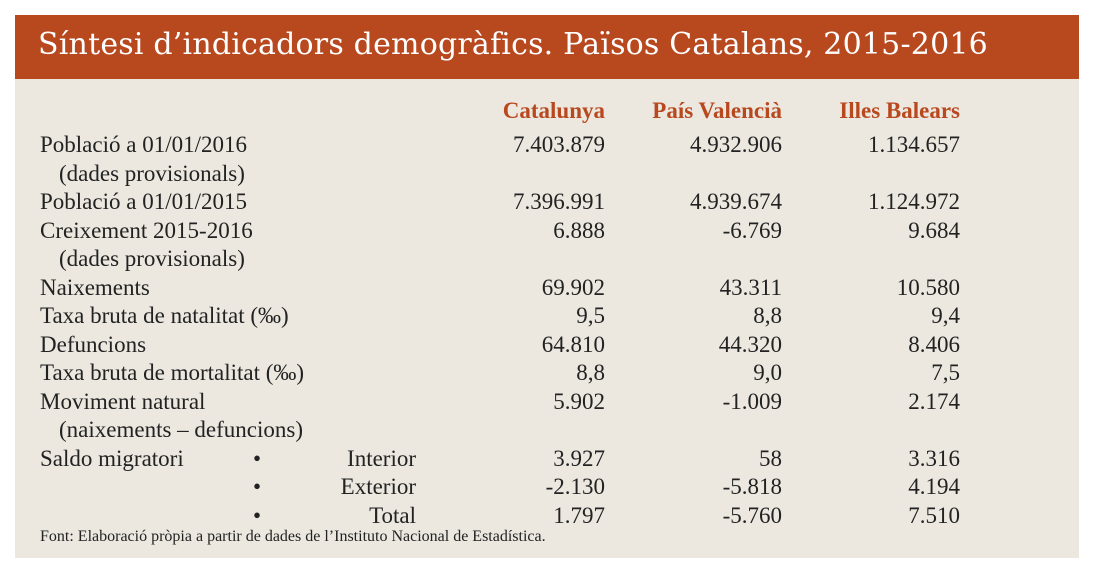  I want to click on row-label: Població a 01/01/2015, so click(143, 201).